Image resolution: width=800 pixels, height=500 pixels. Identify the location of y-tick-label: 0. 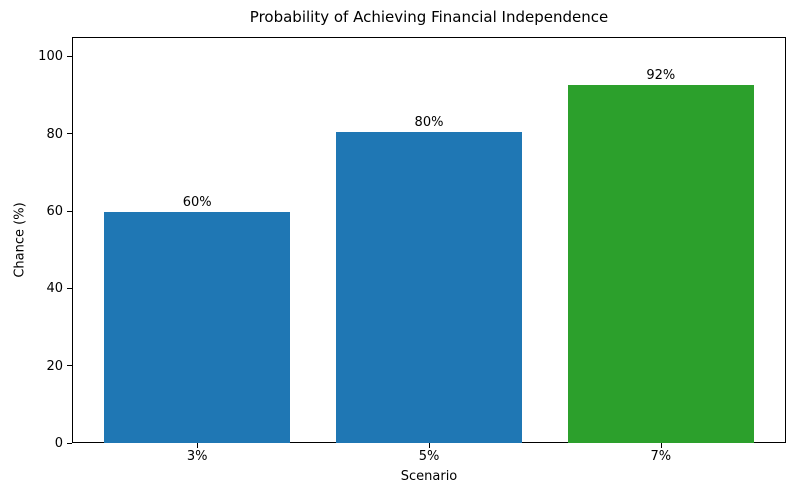
(58, 443).